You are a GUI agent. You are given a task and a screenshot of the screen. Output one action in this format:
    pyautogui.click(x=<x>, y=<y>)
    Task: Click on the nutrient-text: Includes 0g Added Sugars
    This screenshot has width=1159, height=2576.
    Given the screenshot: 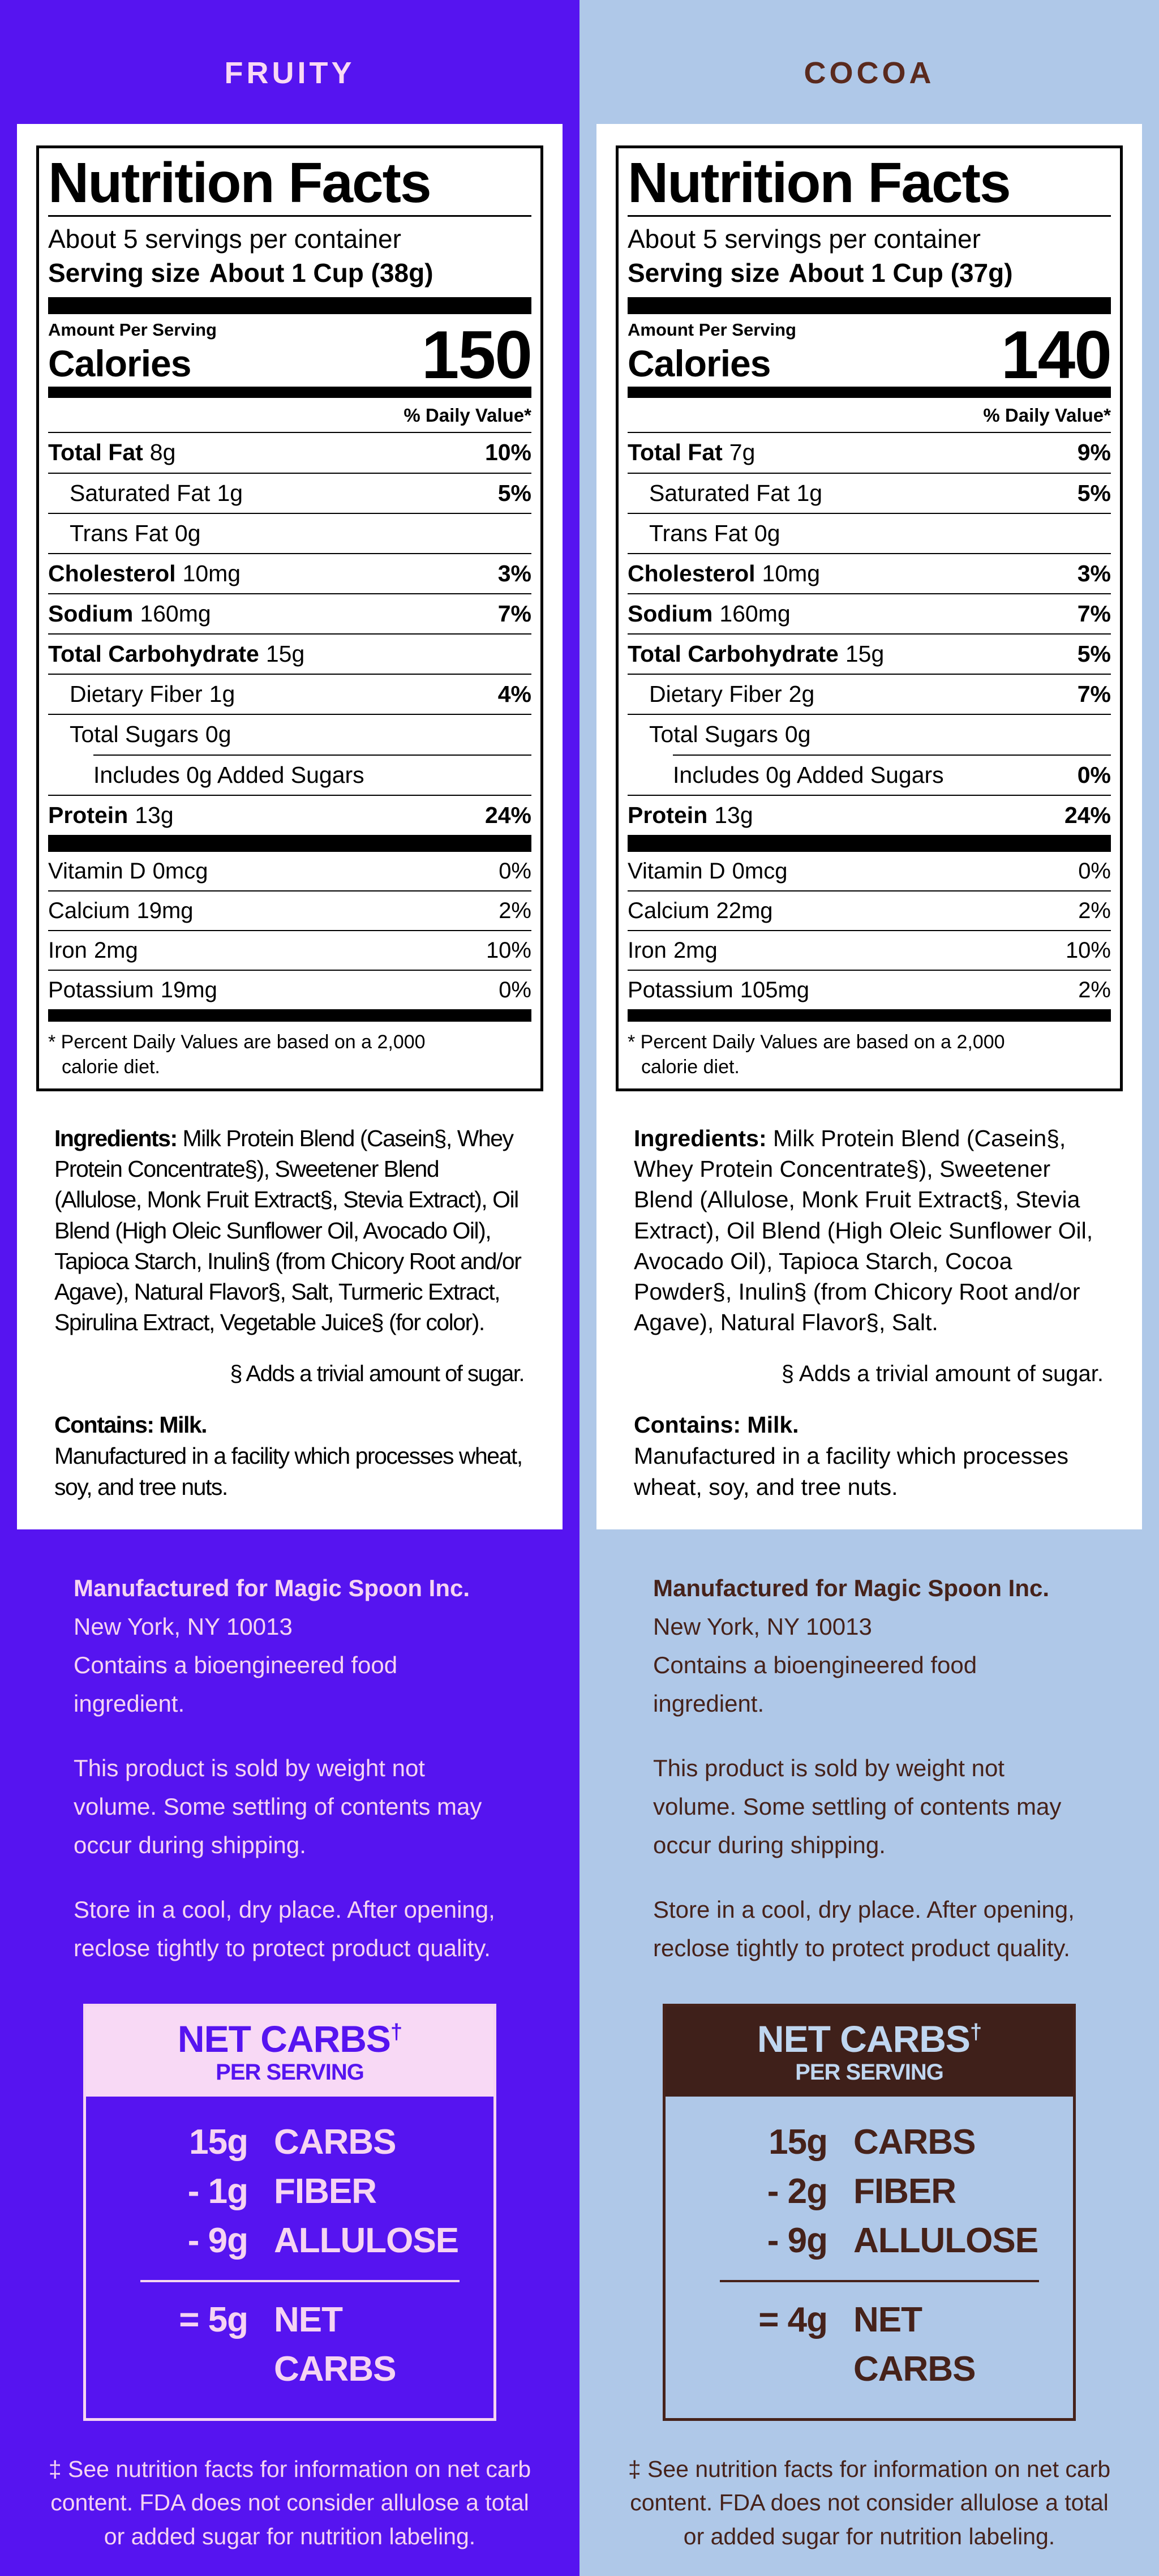 What is the action you would take?
    pyautogui.click(x=812, y=775)
    